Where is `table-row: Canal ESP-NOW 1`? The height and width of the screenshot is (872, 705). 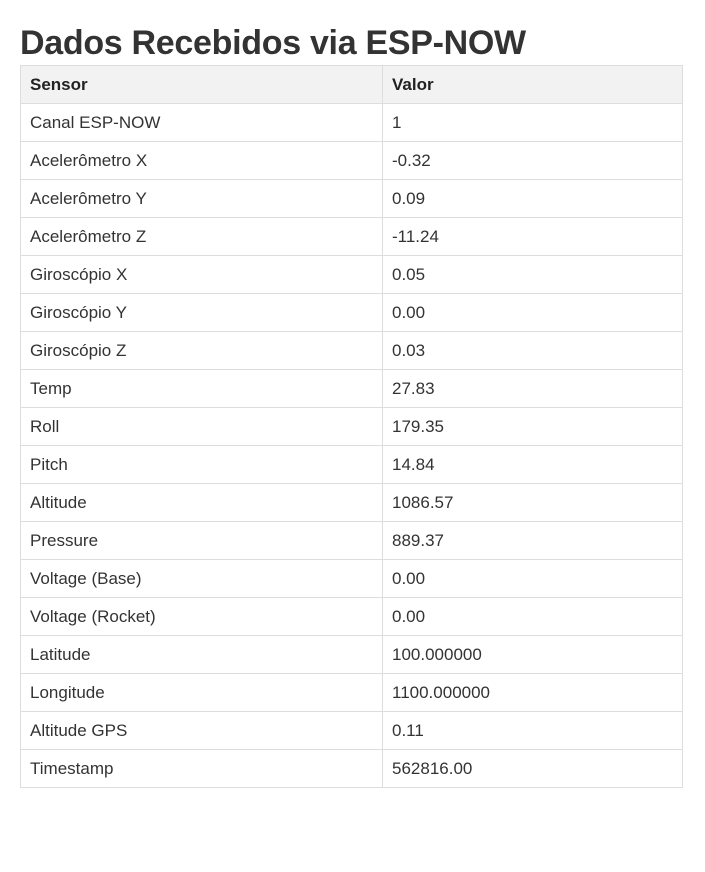
table-row: Canal ESP-NOW 1 is located at coordinates (351, 122).